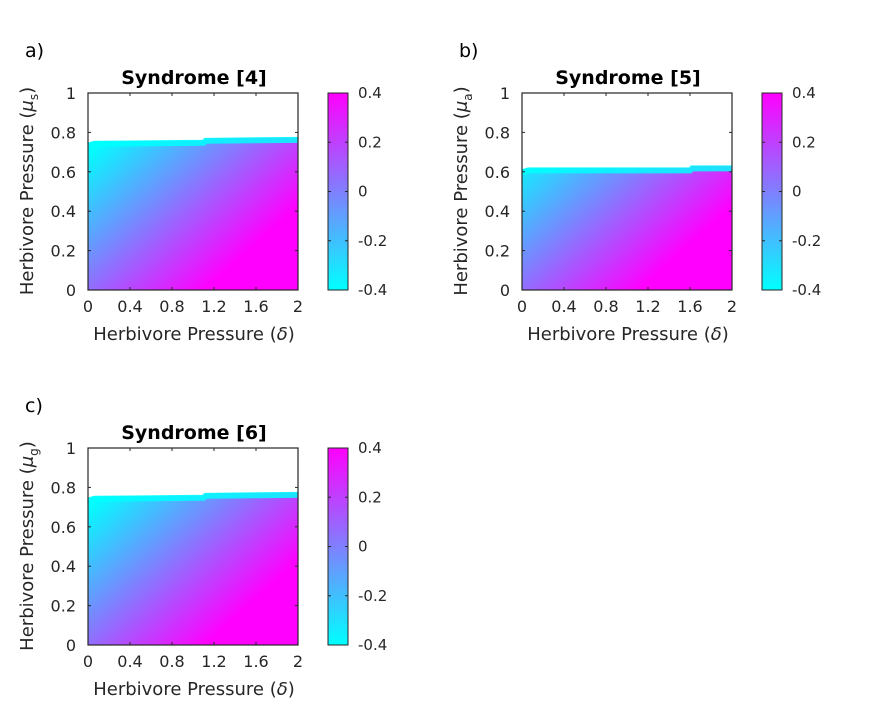 This screenshot has width=886, height=709. Describe the element at coordinates (34, 406) in the screenshot. I see `panel-c-letter: c)` at that location.